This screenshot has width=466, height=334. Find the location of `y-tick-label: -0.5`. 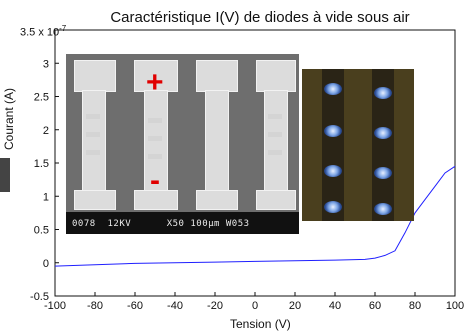

y-tick-label: -0.5 is located at coordinates (39, 297).